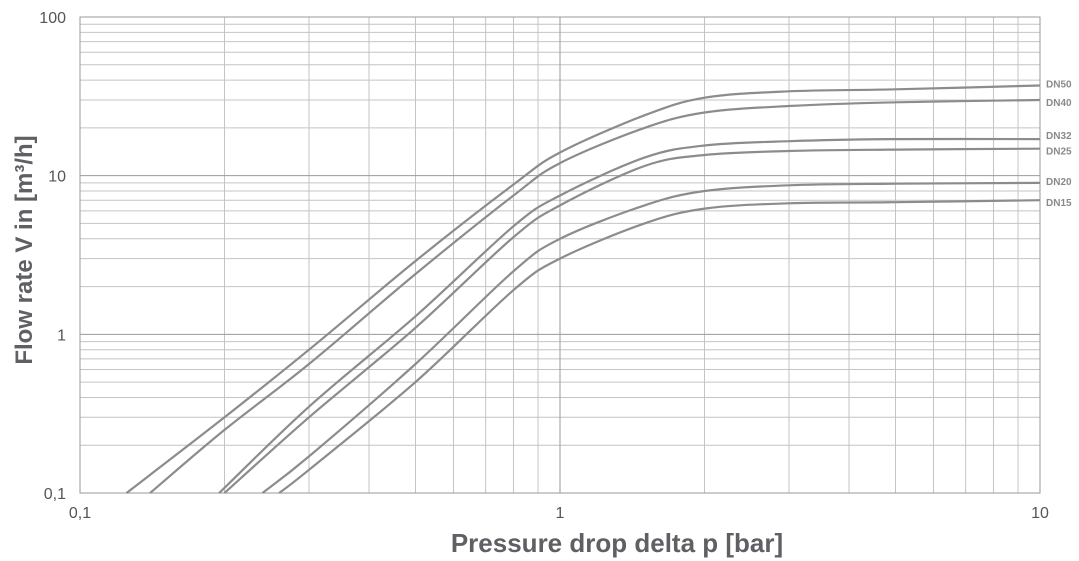 Image resolution: width=1079 pixels, height=561 pixels. I want to click on y-axis-tick-labels: 0,1 1 10 100, so click(52, 256).